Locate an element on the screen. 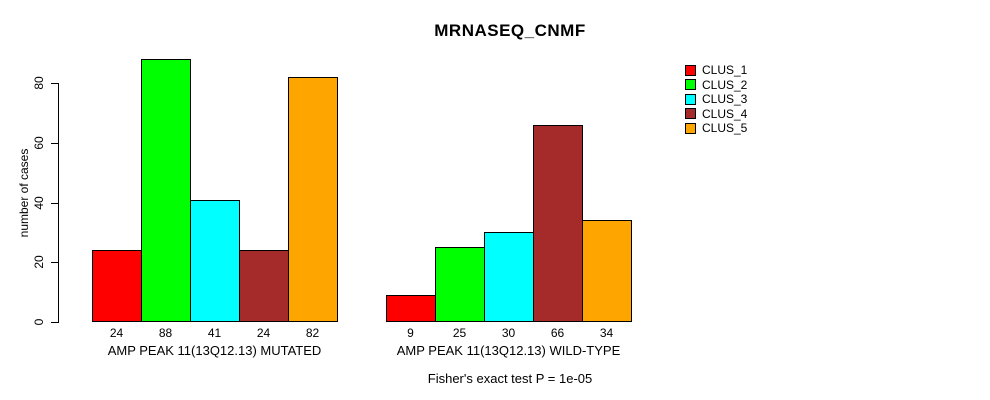 The image size is (990, 400). bar-clus_3-group1 is located at coordinates (215, 261).